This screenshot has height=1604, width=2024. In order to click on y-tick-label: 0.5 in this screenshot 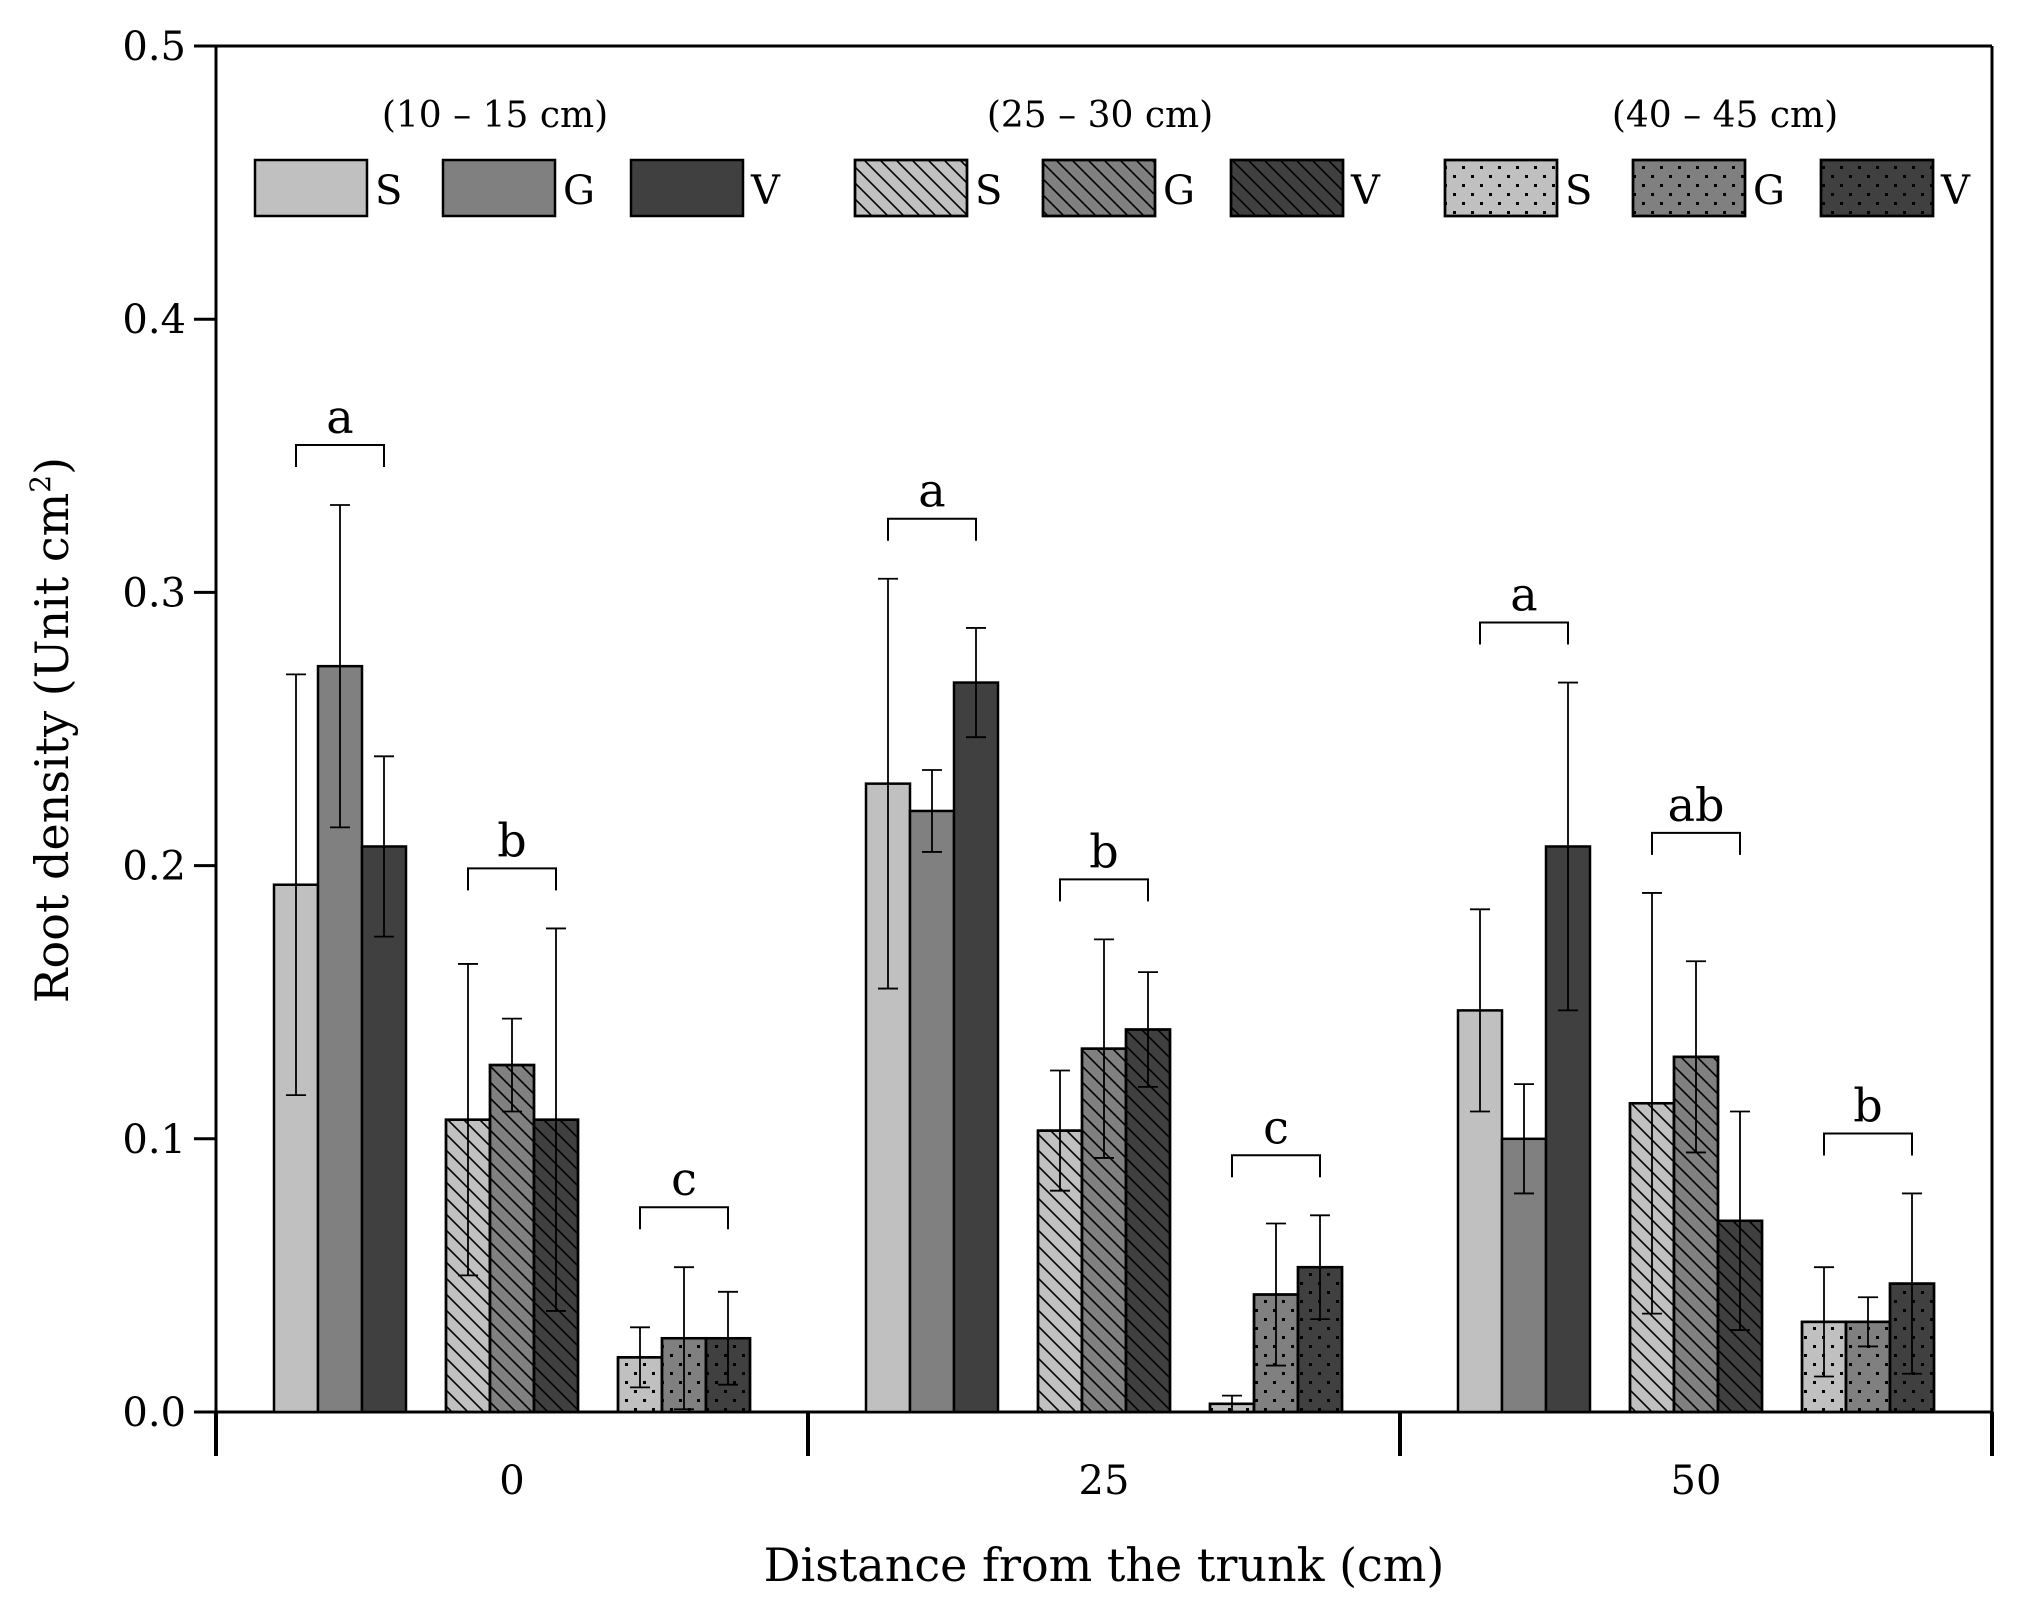, I will do `click(154, 47)`.